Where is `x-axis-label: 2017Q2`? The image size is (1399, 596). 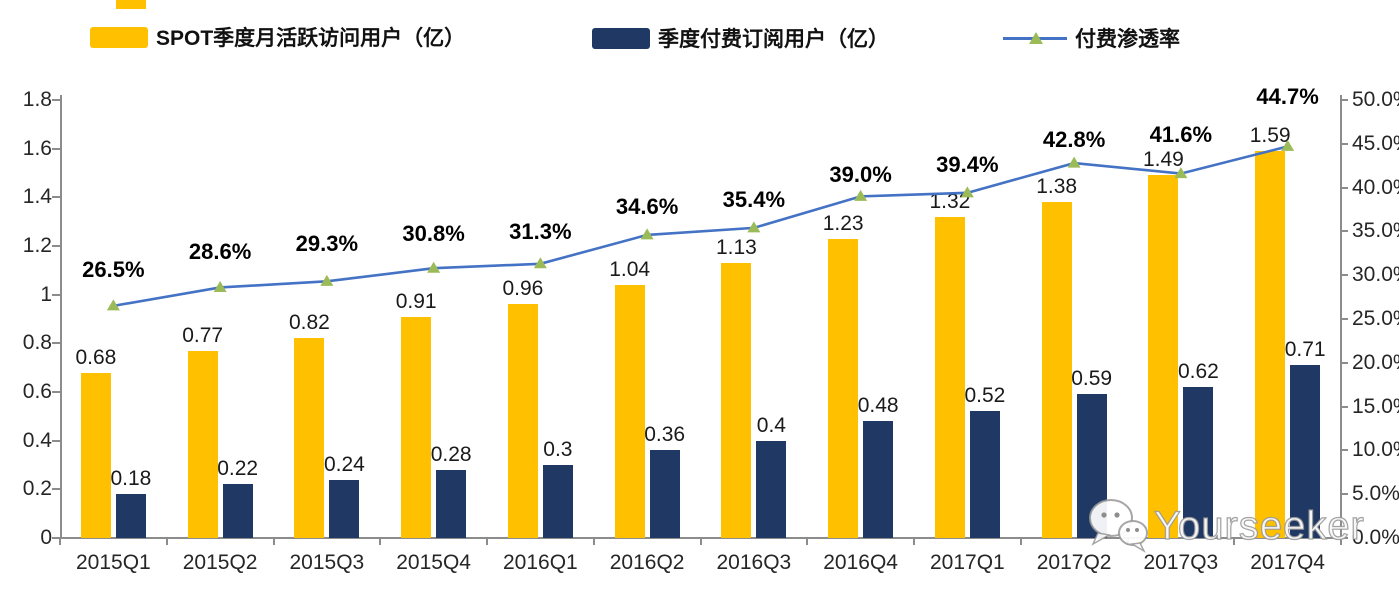 x-axis-label: 2017Q2 is located at coordinates (1074, 562).